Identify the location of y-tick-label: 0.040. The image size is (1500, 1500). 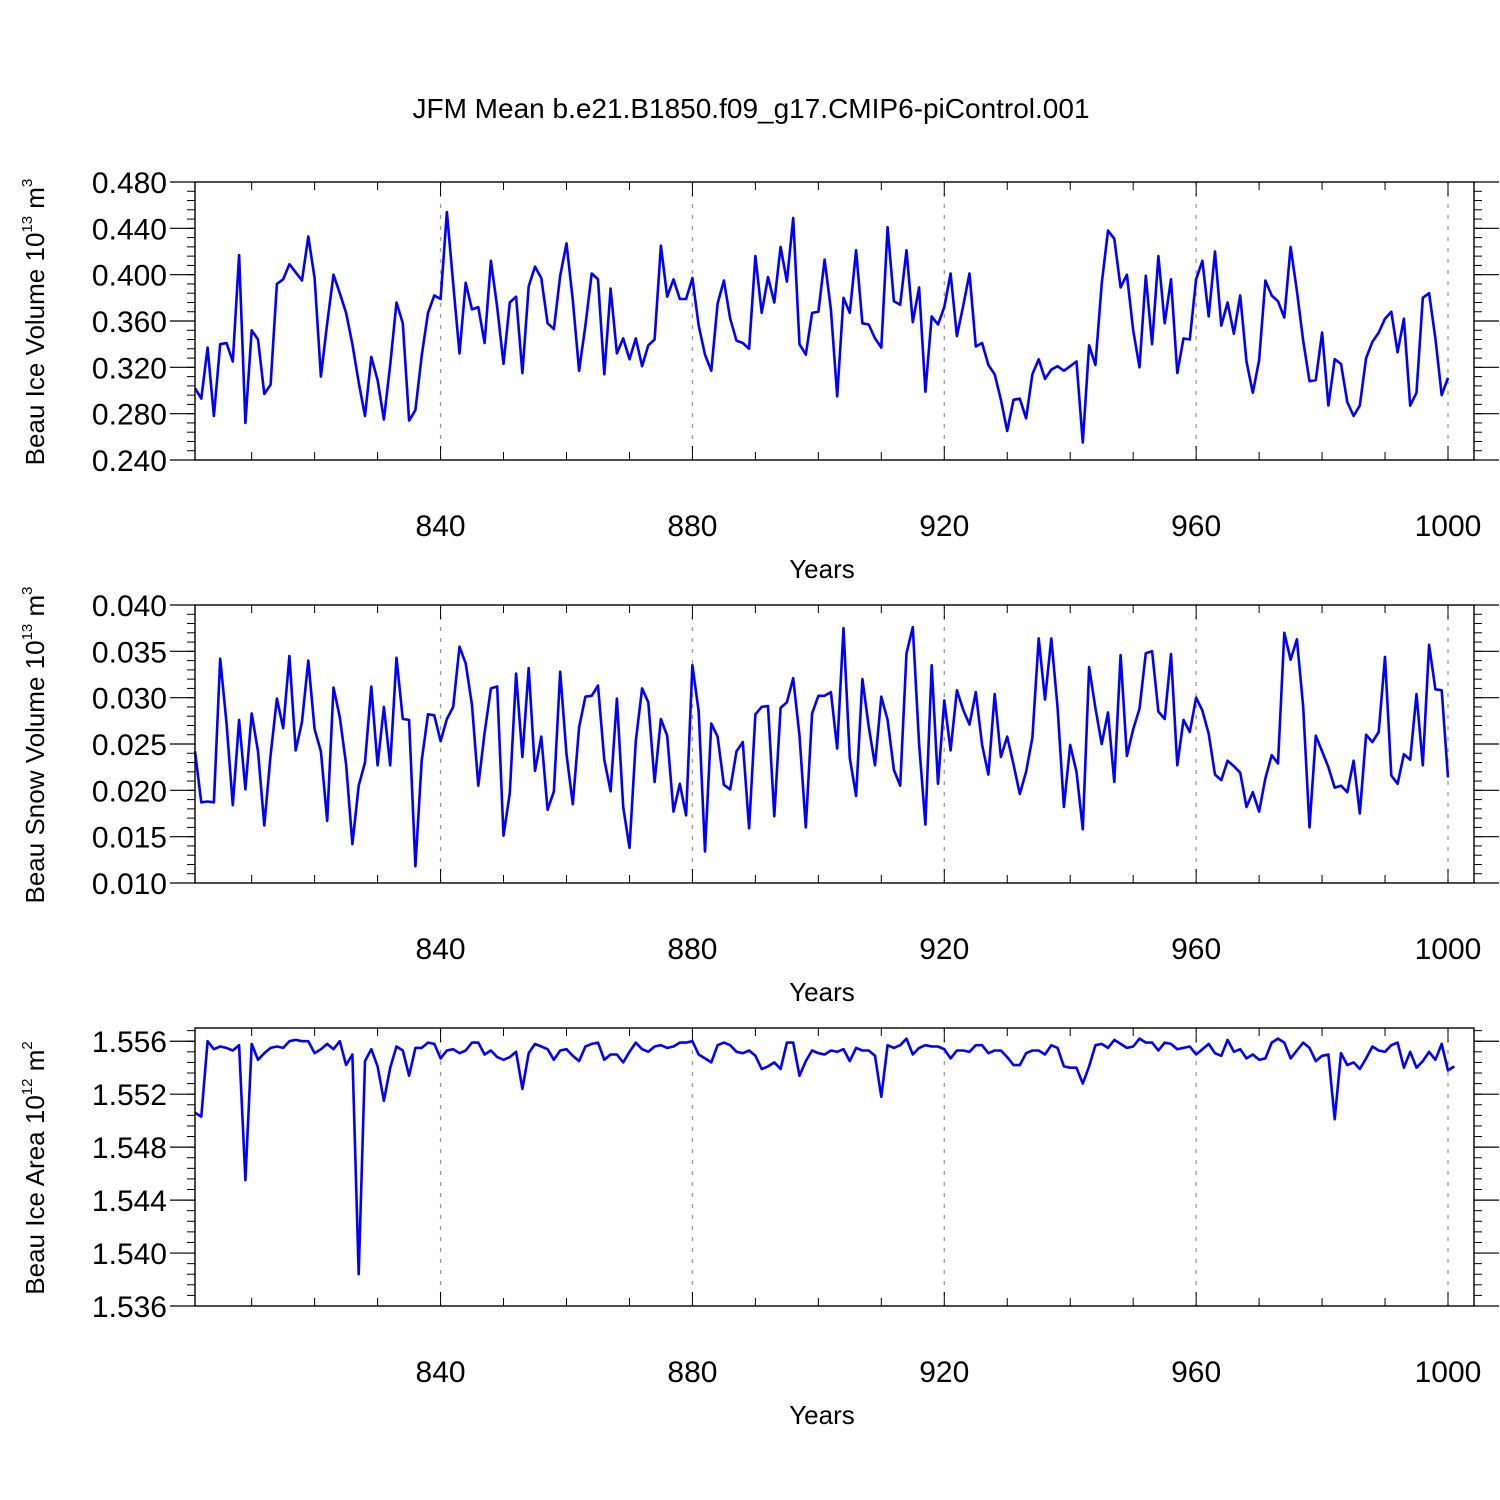
(129, 606).